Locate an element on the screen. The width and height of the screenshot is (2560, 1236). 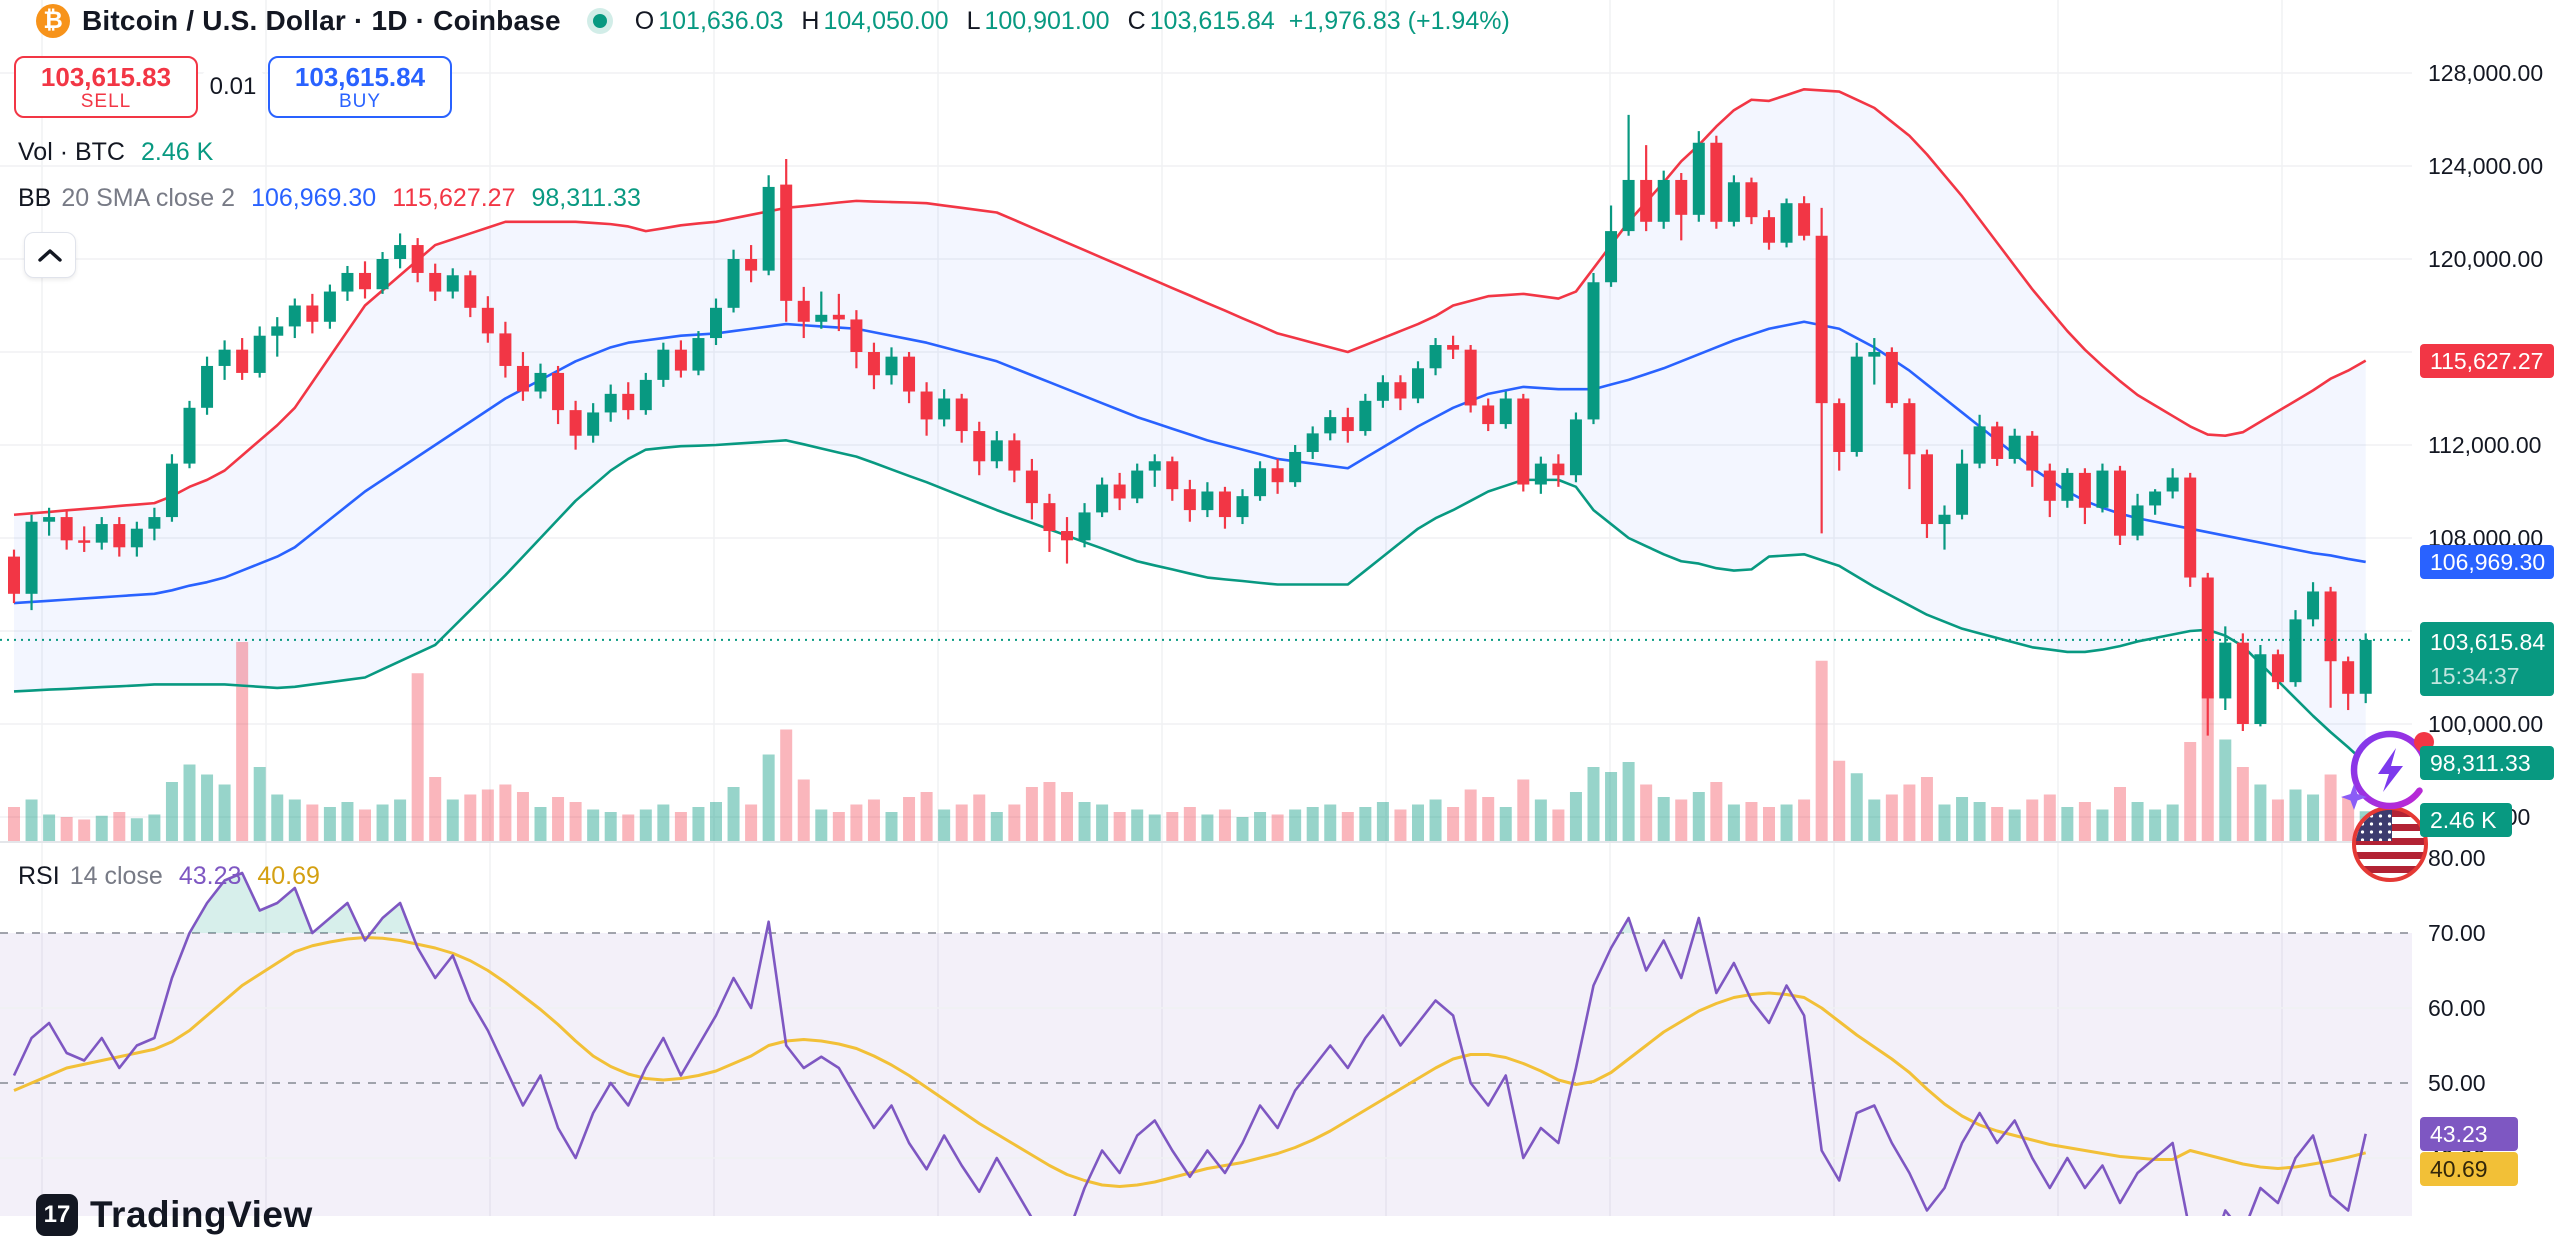
rsi-legend-title: RSI is located at coordinates (39, 876).